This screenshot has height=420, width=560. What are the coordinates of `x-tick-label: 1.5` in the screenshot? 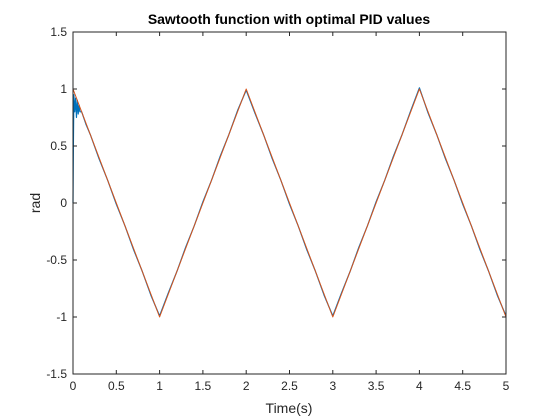 It's located at (203, 386).